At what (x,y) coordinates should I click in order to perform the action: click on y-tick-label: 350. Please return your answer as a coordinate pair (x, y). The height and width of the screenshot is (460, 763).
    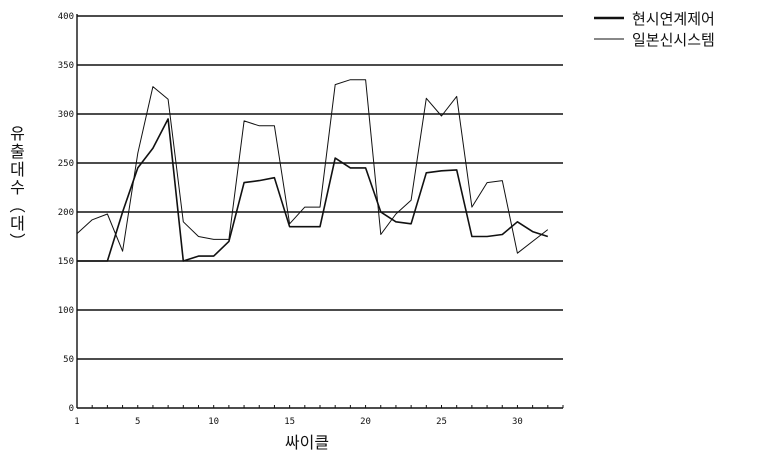
    Looking at the image, I should click on (66, 66).